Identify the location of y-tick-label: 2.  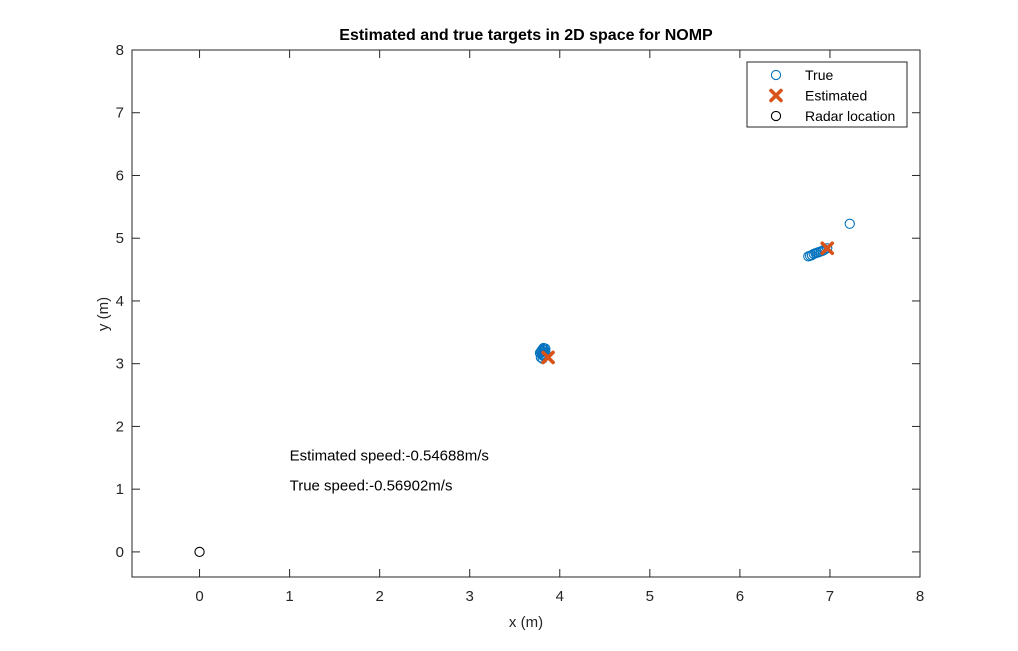
(120, 426).